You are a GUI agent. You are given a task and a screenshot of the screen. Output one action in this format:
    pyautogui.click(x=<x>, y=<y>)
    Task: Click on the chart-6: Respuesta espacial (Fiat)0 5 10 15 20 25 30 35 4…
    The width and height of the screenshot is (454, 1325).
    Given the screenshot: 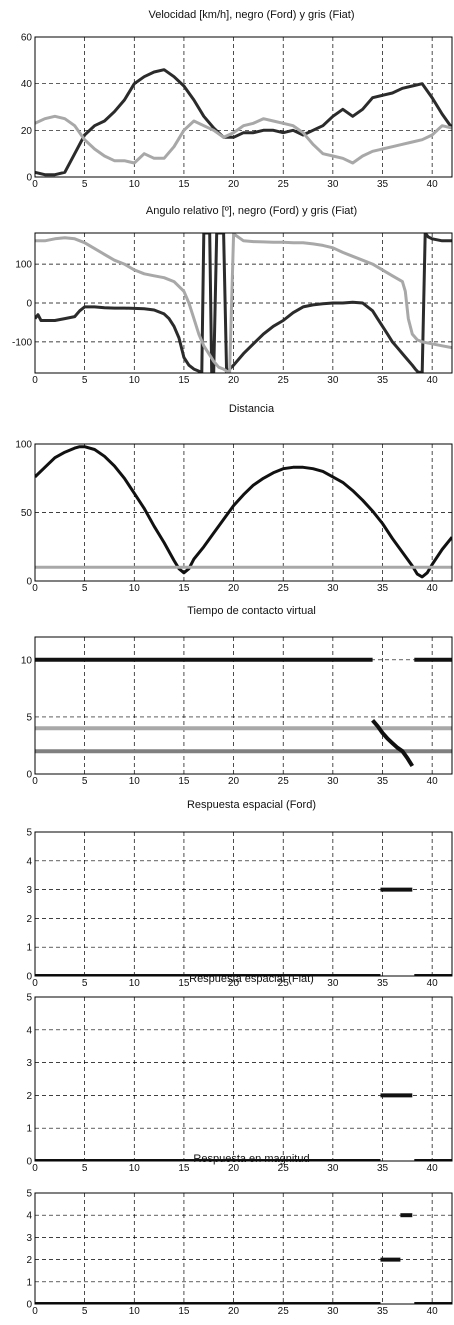 What is the action you would take?
    pyautogui.click(x=239, y=1073)
    